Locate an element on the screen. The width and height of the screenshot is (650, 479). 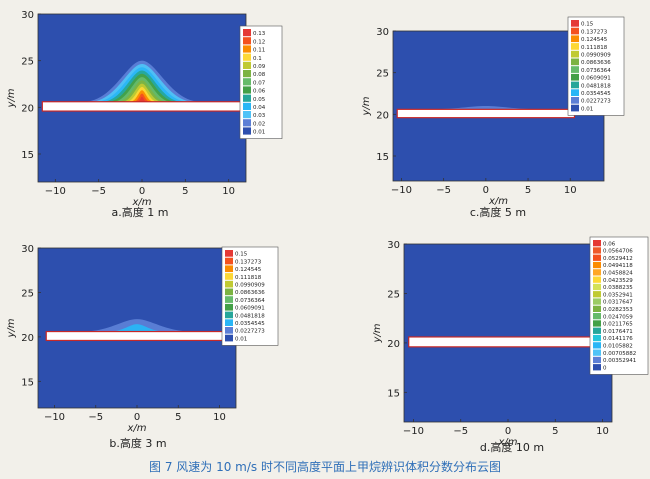
legend-label: 0.09 is located at coordinates (259, 67).